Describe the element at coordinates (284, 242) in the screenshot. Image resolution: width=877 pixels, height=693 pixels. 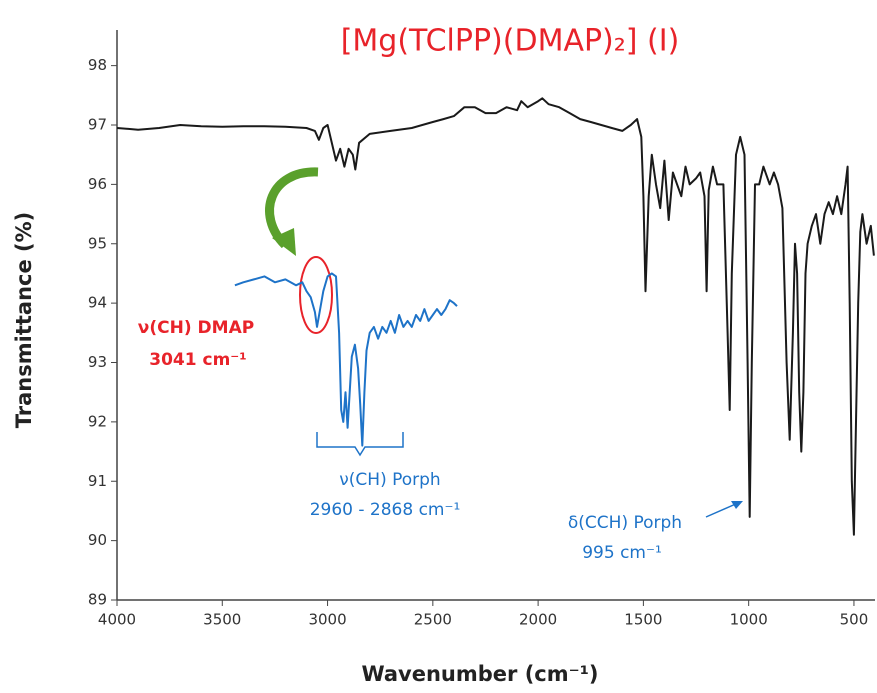
I see `zoom-arrowhead` at that location.